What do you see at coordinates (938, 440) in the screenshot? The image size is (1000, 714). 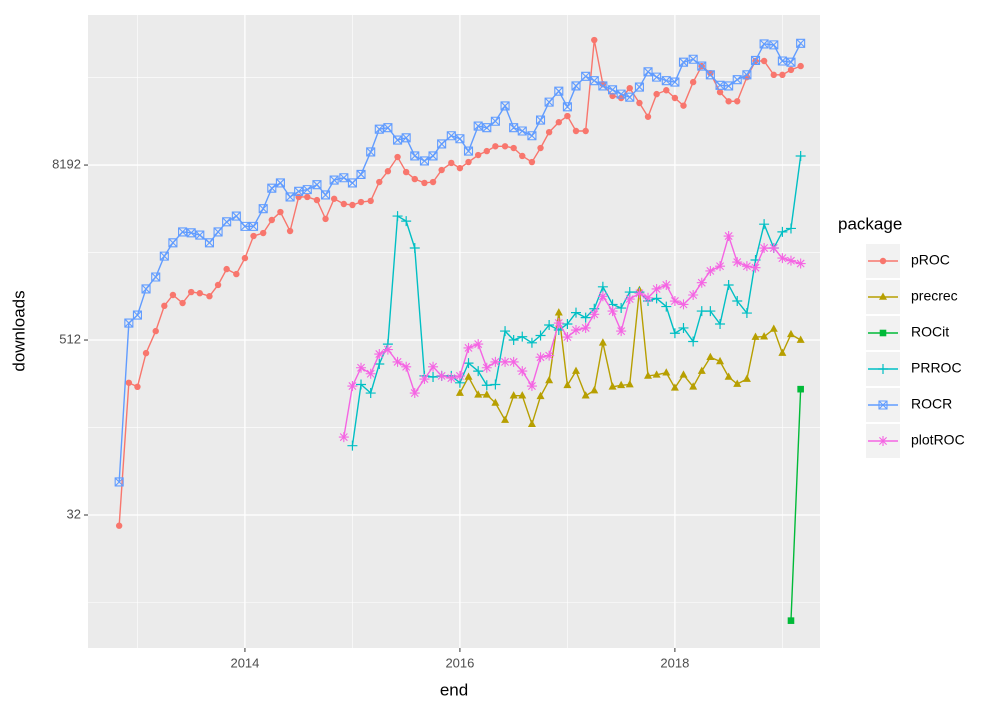 I see `legend-label: plotROC` at bounding box center [938, 440].